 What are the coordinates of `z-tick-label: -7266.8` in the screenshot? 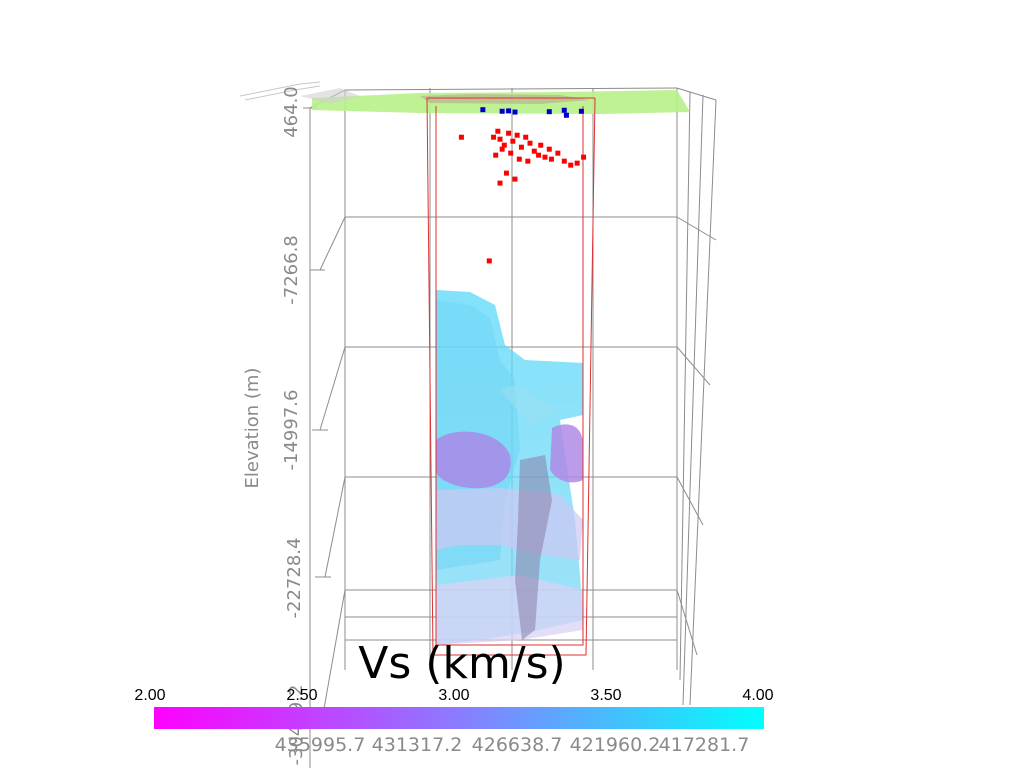 It's located at (291, 269).